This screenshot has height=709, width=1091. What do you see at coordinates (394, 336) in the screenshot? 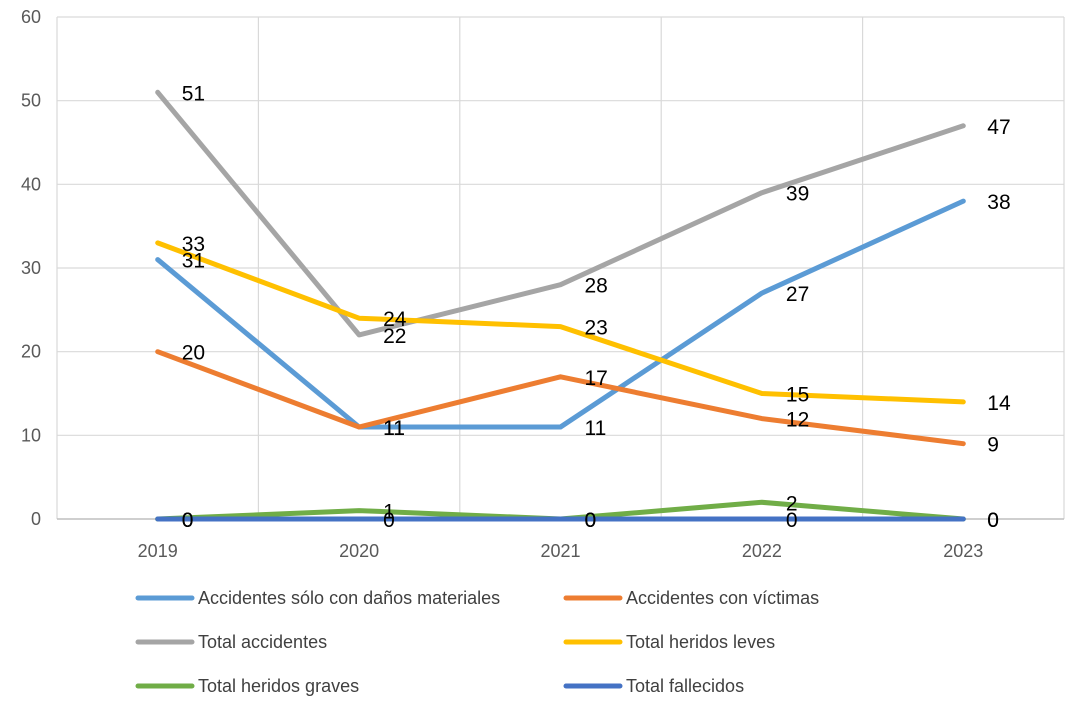
I see `data-label: 22` at bounding box center [394, 336].